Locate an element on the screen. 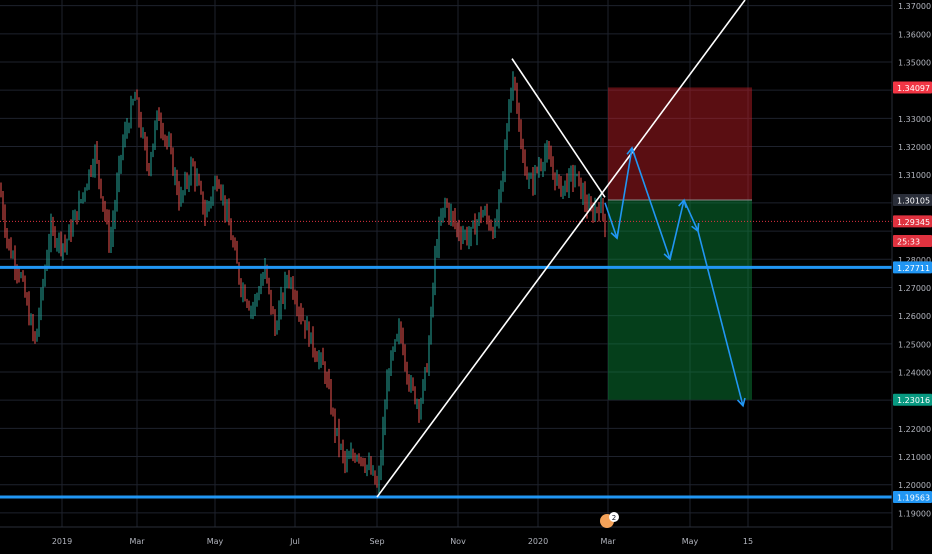 The width and height of the screenshot is (932, 554). y-tick-label: 1.32000 is located at coordinates (914, 147).